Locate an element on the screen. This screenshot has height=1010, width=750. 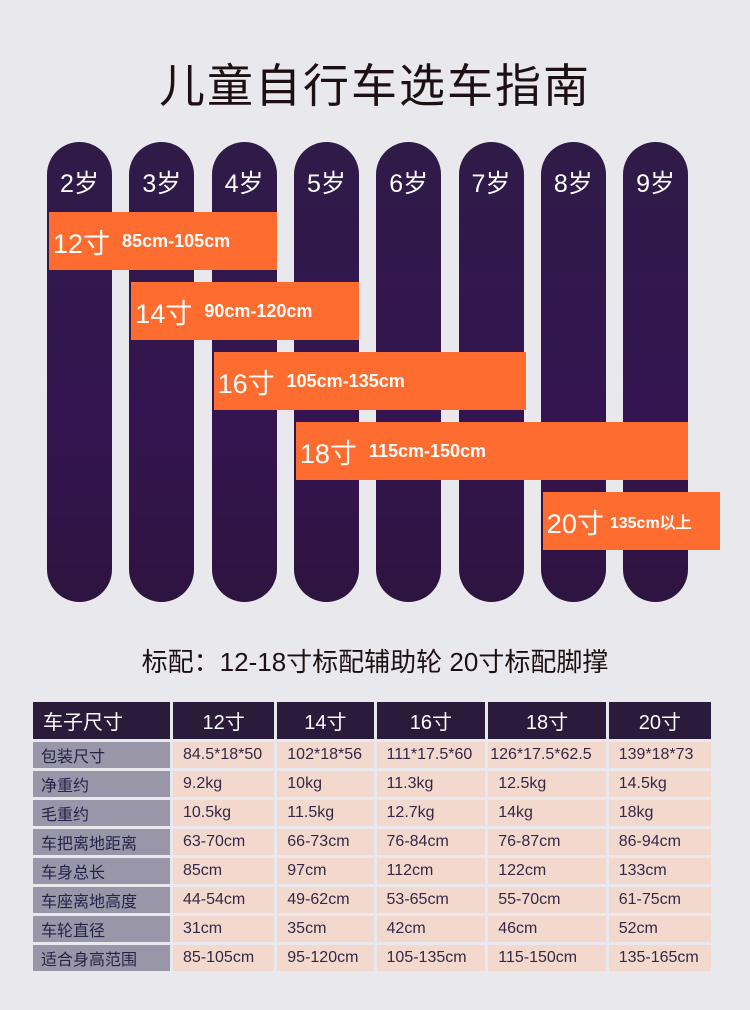
age-label: 4岁 is located at coordinates (244, 184).